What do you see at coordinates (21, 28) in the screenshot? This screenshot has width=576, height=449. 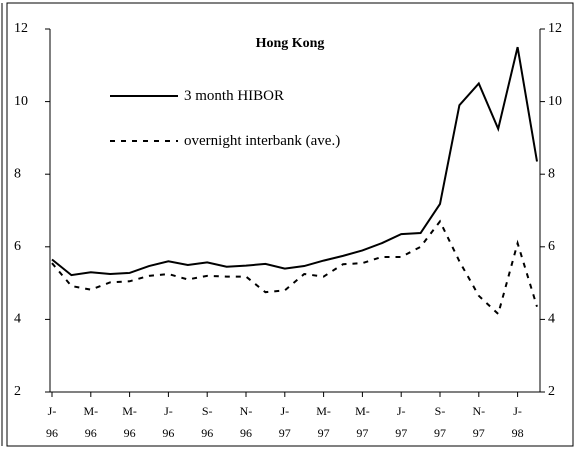 I see `y-tick-label: 12` at bounding box center [21, 28].